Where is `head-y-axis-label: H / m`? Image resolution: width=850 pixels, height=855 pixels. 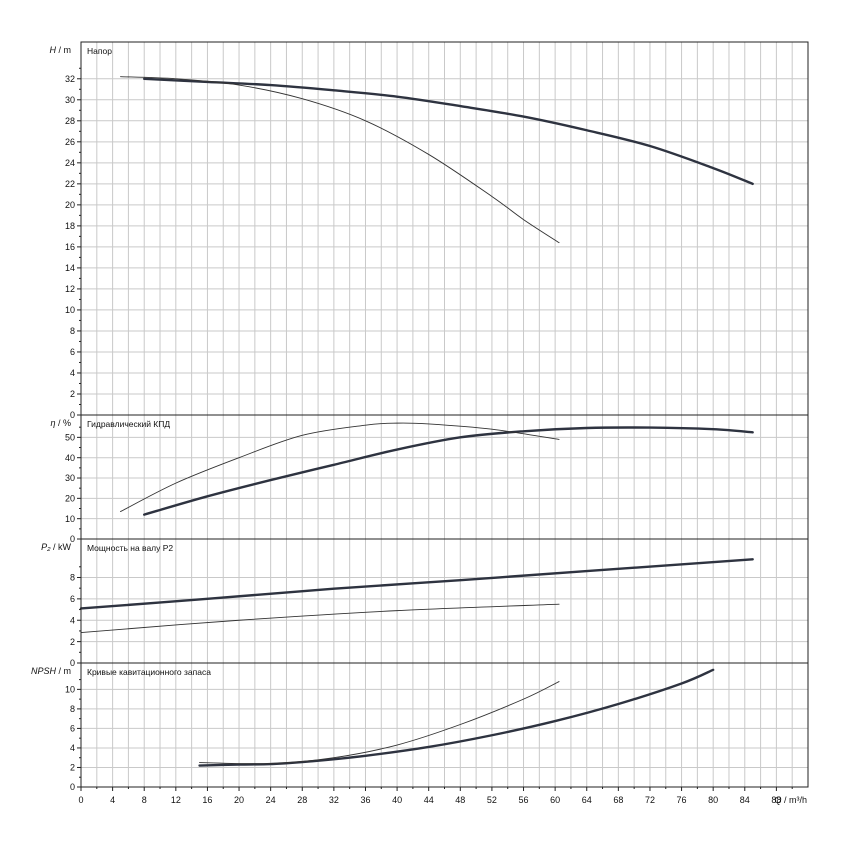 head-y-axis-label: H / m is located at coordinates (61, 50).